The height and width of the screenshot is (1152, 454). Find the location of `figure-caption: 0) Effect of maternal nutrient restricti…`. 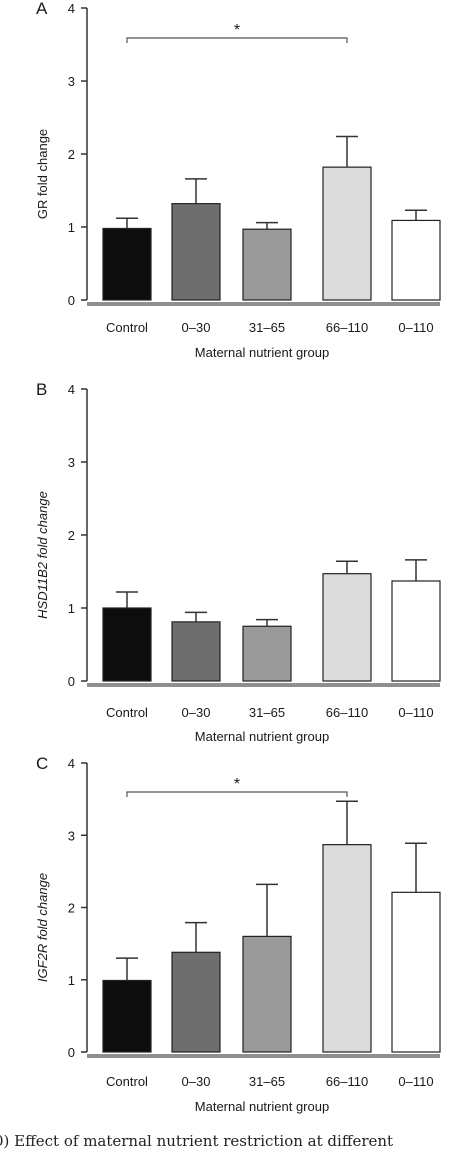

figure-caption: 0) Effect of maternal nutrient restricti… is located at coordinates (196, 1141).